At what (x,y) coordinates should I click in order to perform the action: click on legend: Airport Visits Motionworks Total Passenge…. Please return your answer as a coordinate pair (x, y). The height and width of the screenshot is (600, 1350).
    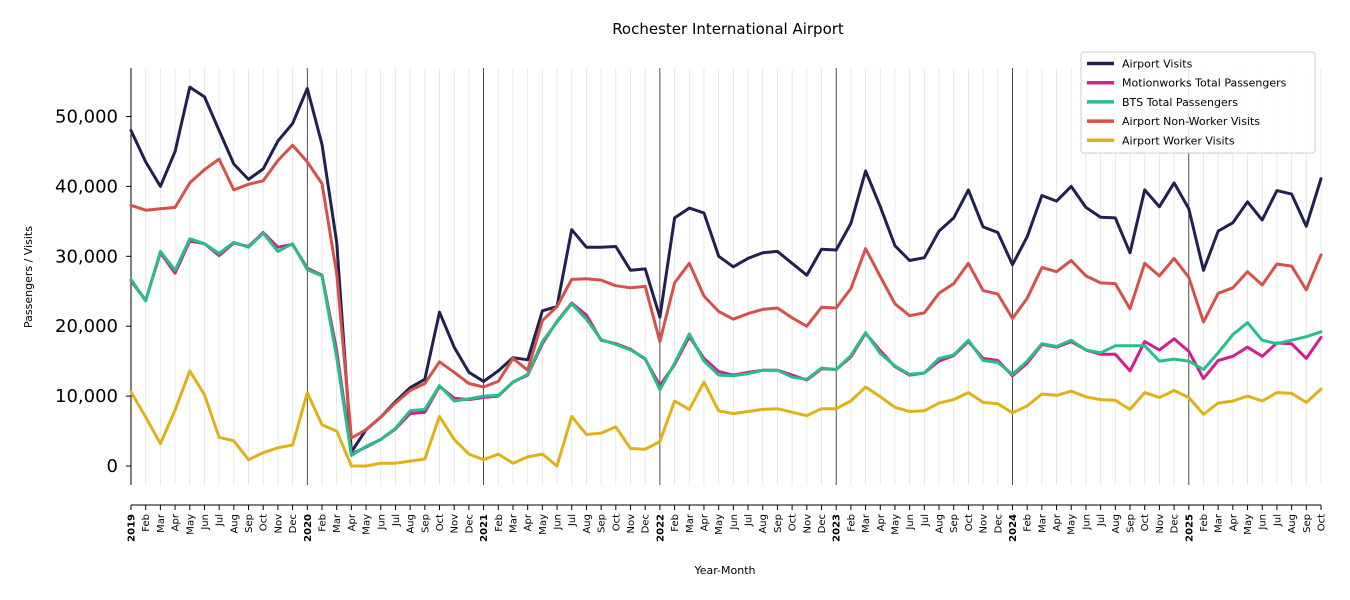
    Looking at the image, I should click on (1198, 102).